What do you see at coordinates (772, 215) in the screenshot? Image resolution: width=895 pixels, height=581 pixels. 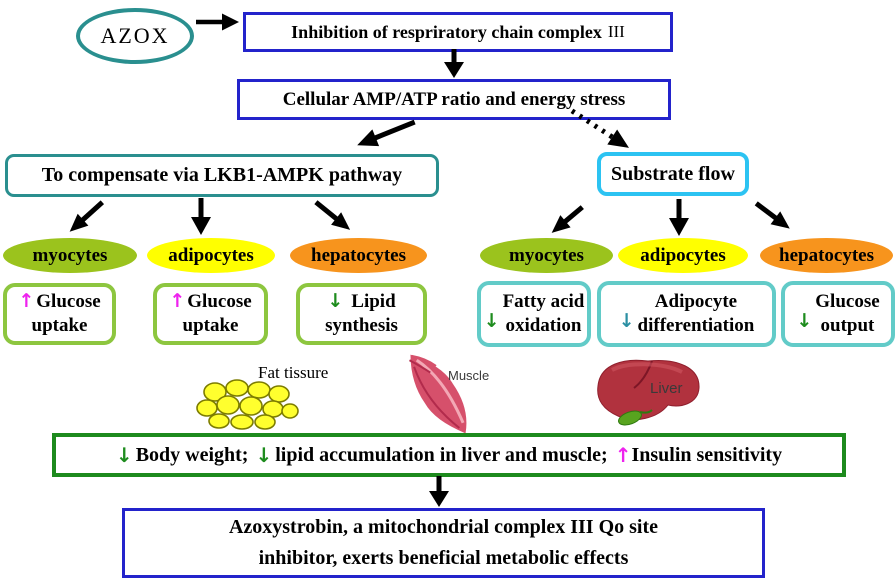 I see `arrow-substrate-to-hepatocytes-icon` at bounding box center [772, 215].